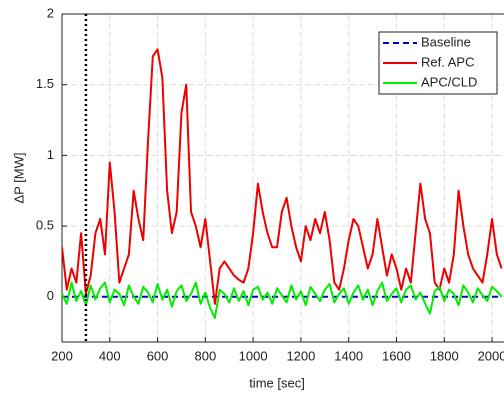 This screenshot has height=419, width=504. I want to click on x-tick-label: 200, so click(62, 355).